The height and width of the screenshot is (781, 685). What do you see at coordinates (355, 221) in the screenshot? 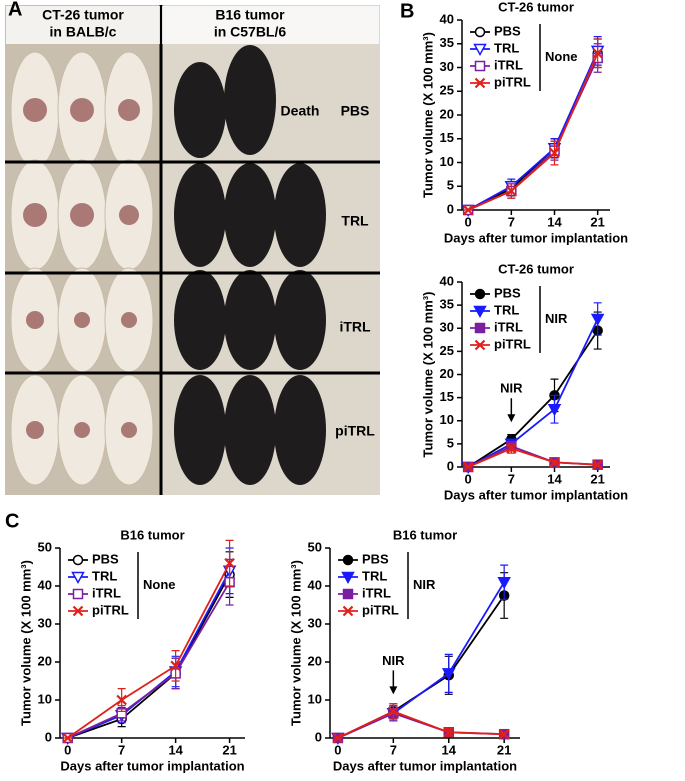
I see `row-label: TRL` at bounding box center [355, 221].